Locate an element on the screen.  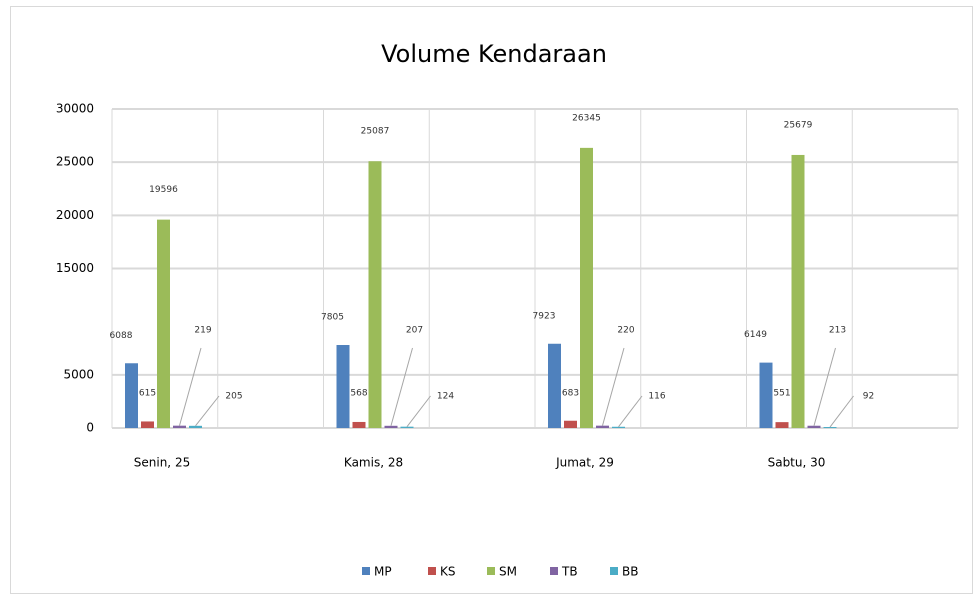
data-label: 6149 is located at coordinates (755, 335).